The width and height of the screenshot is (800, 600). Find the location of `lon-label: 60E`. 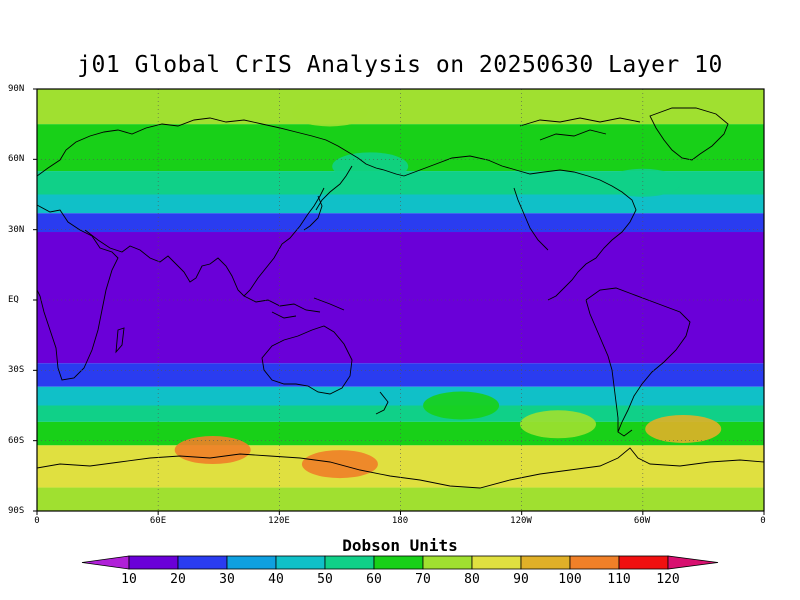

lon-label: 60E is located at coordinates (158, 521).